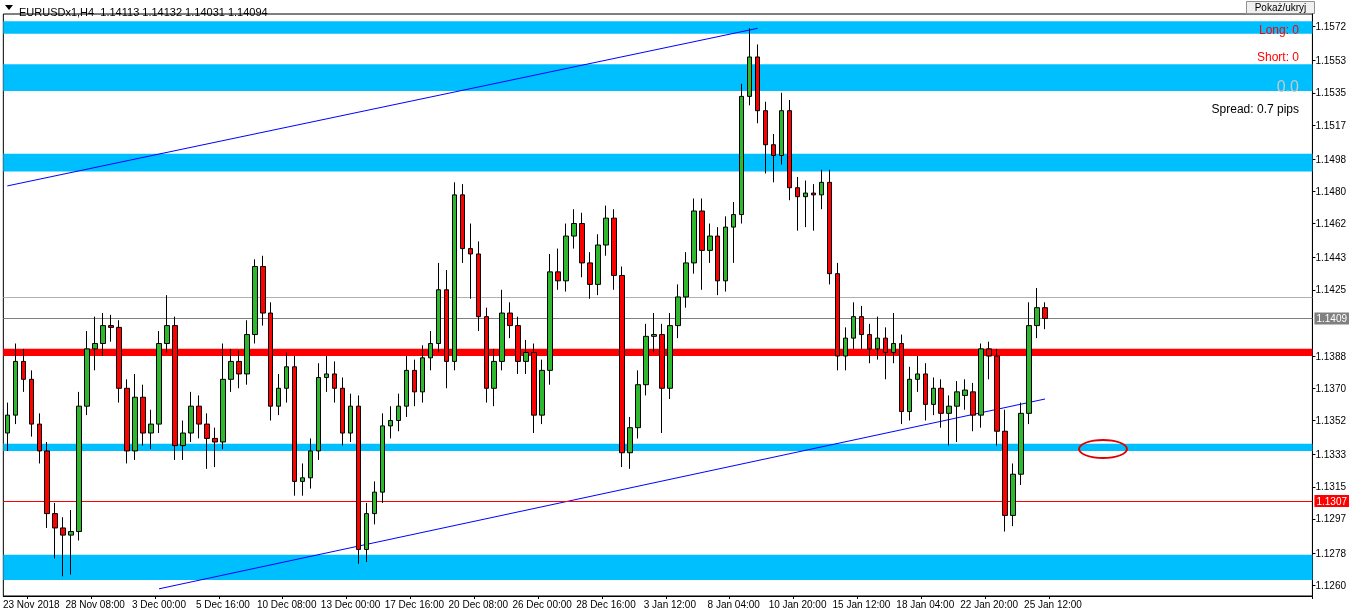 Image resolution: width=1349 pixels, height=611 pixels. I want to click on annotation: Long: 0, so click(1279, 30).